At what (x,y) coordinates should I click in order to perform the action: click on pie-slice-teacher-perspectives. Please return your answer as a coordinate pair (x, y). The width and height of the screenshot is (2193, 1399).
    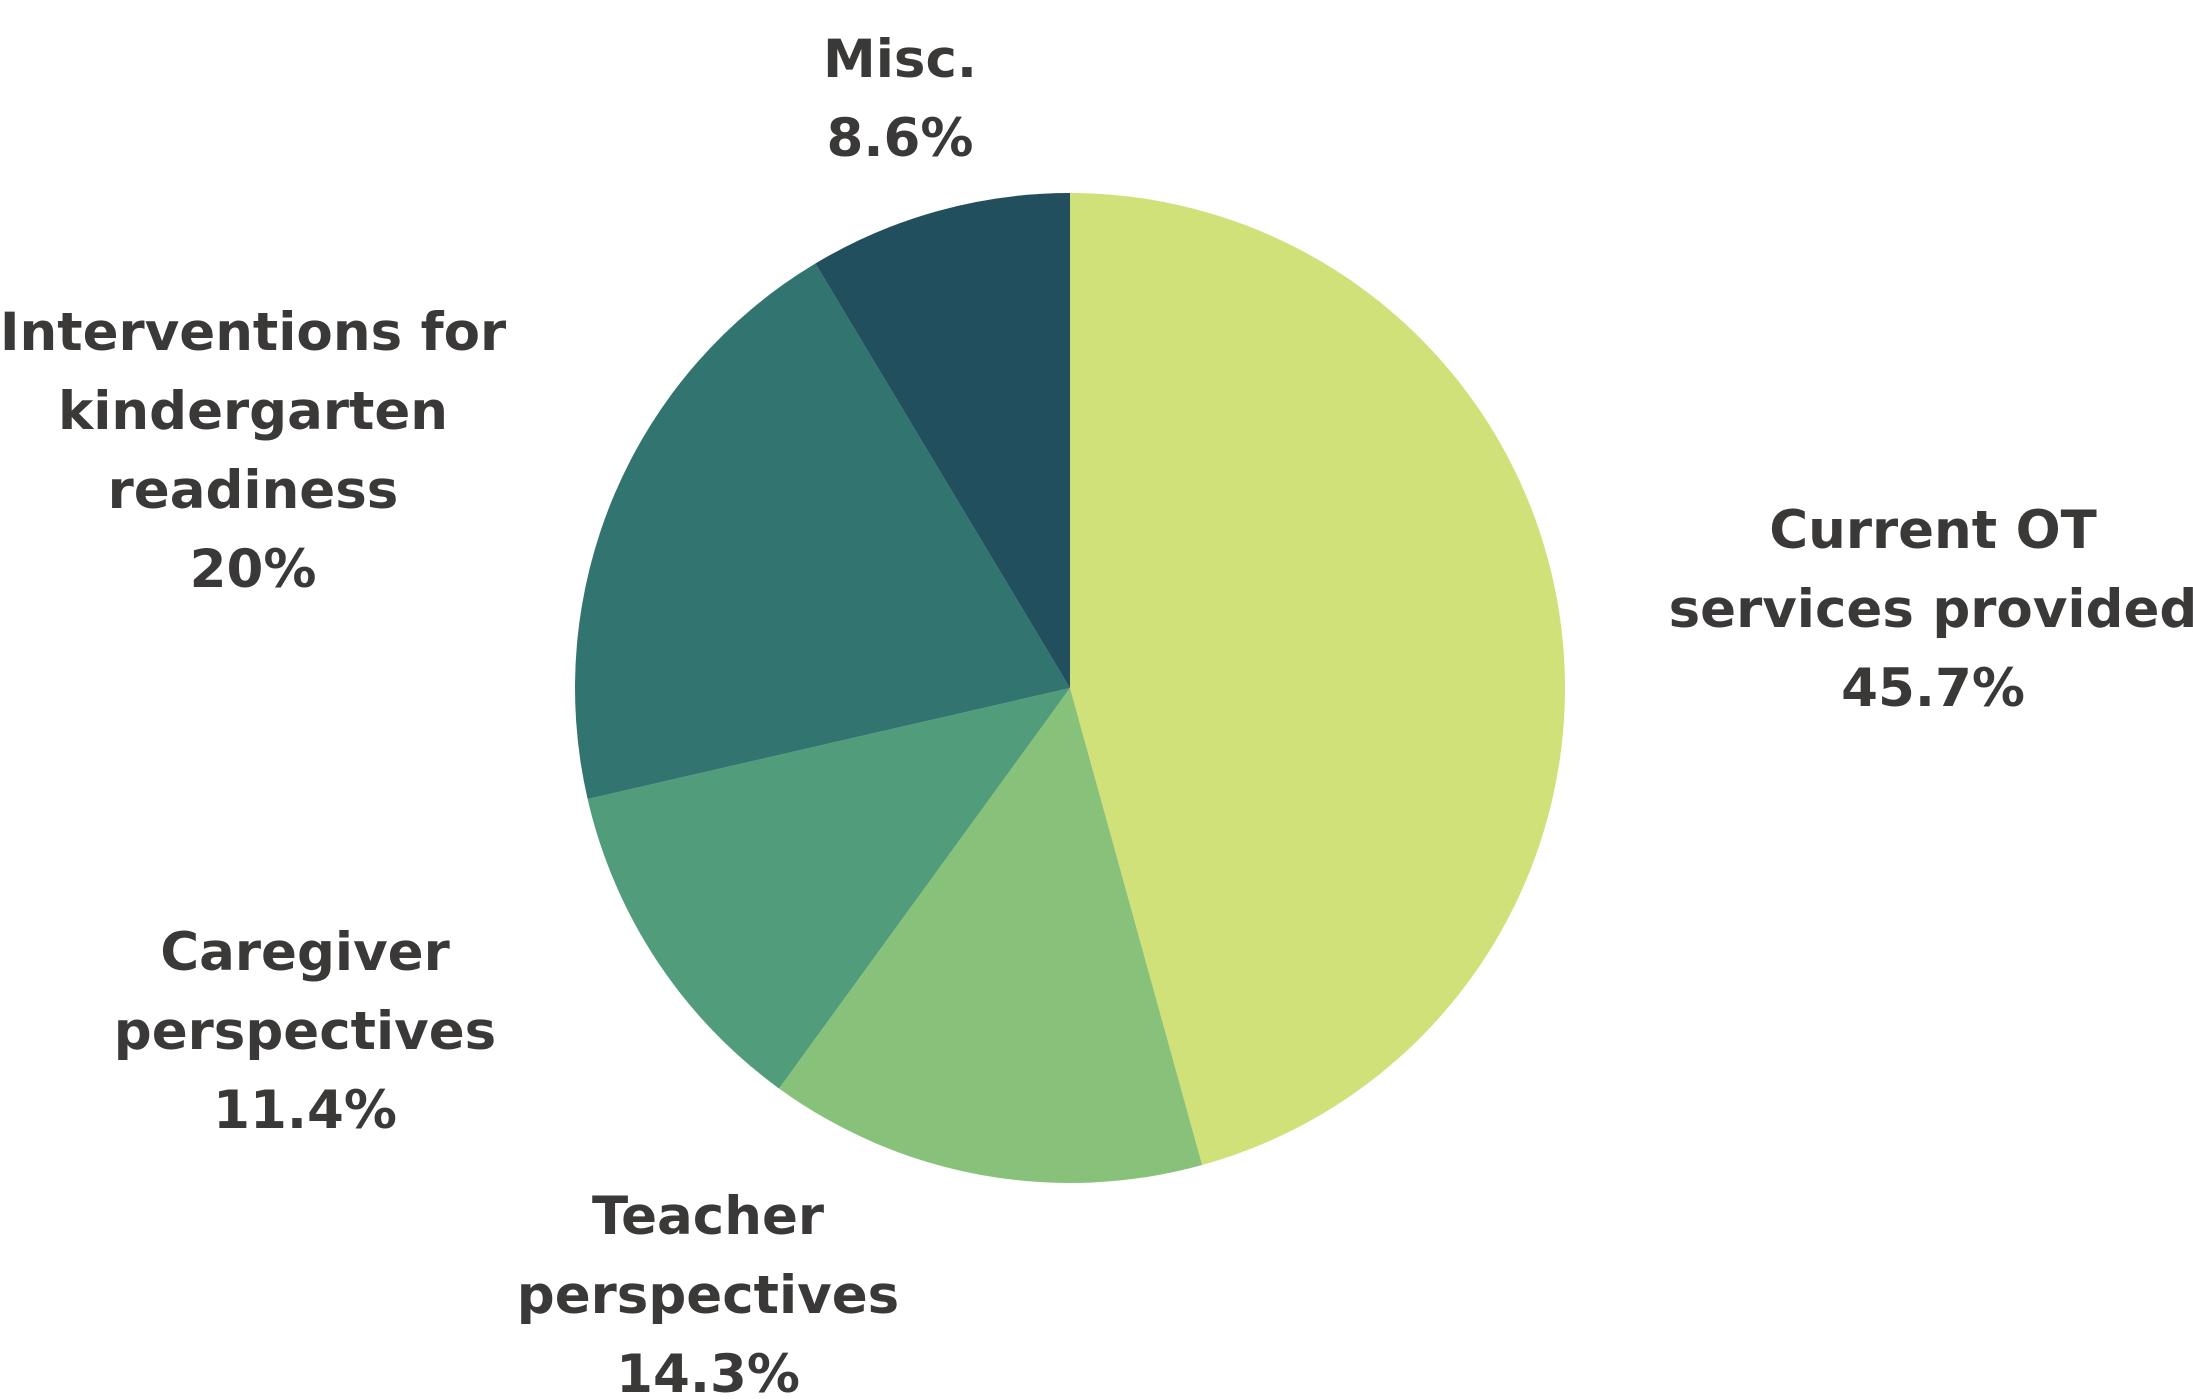
    Looking at the image, I should click on (991, 935).